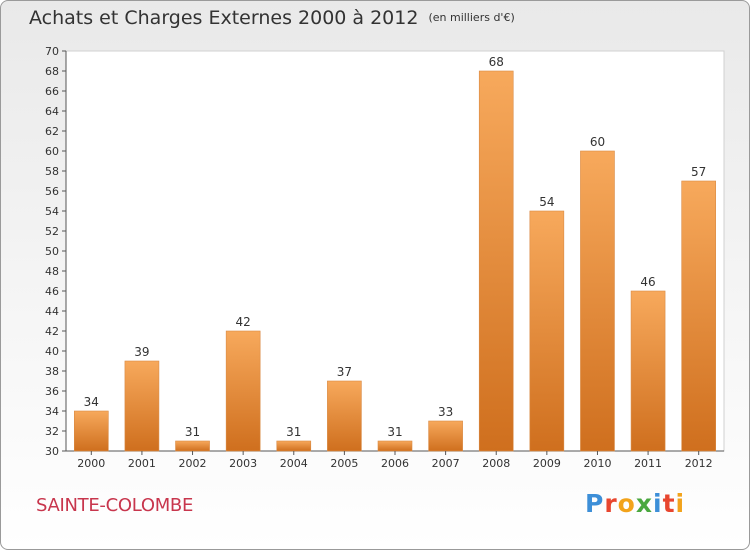 The width and height of the screenshot is (750, 550). I want to click on x-tick-label: 2011, so click(648, 463).